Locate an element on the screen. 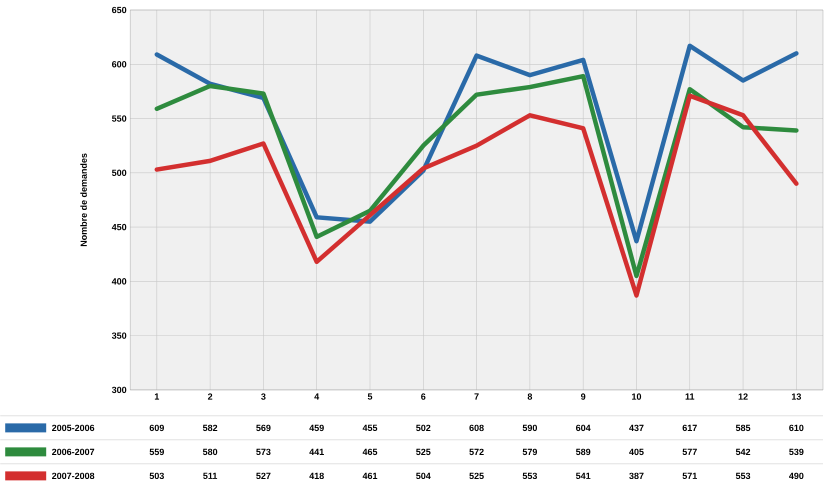 This screenshot has width=829, height=495. data-label: 441 is located at coordinates (316, 452).